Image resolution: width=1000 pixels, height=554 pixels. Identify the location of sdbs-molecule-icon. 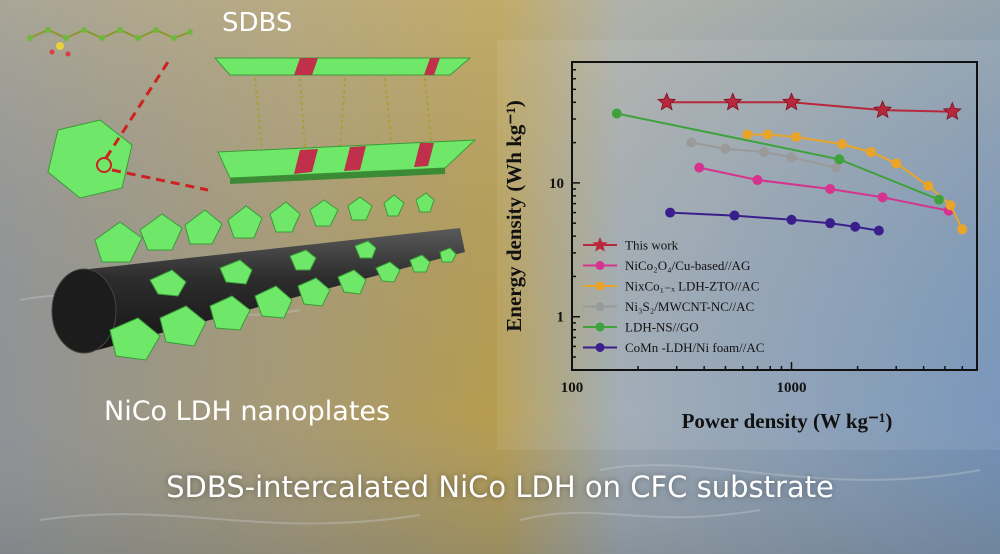
(110, 42).